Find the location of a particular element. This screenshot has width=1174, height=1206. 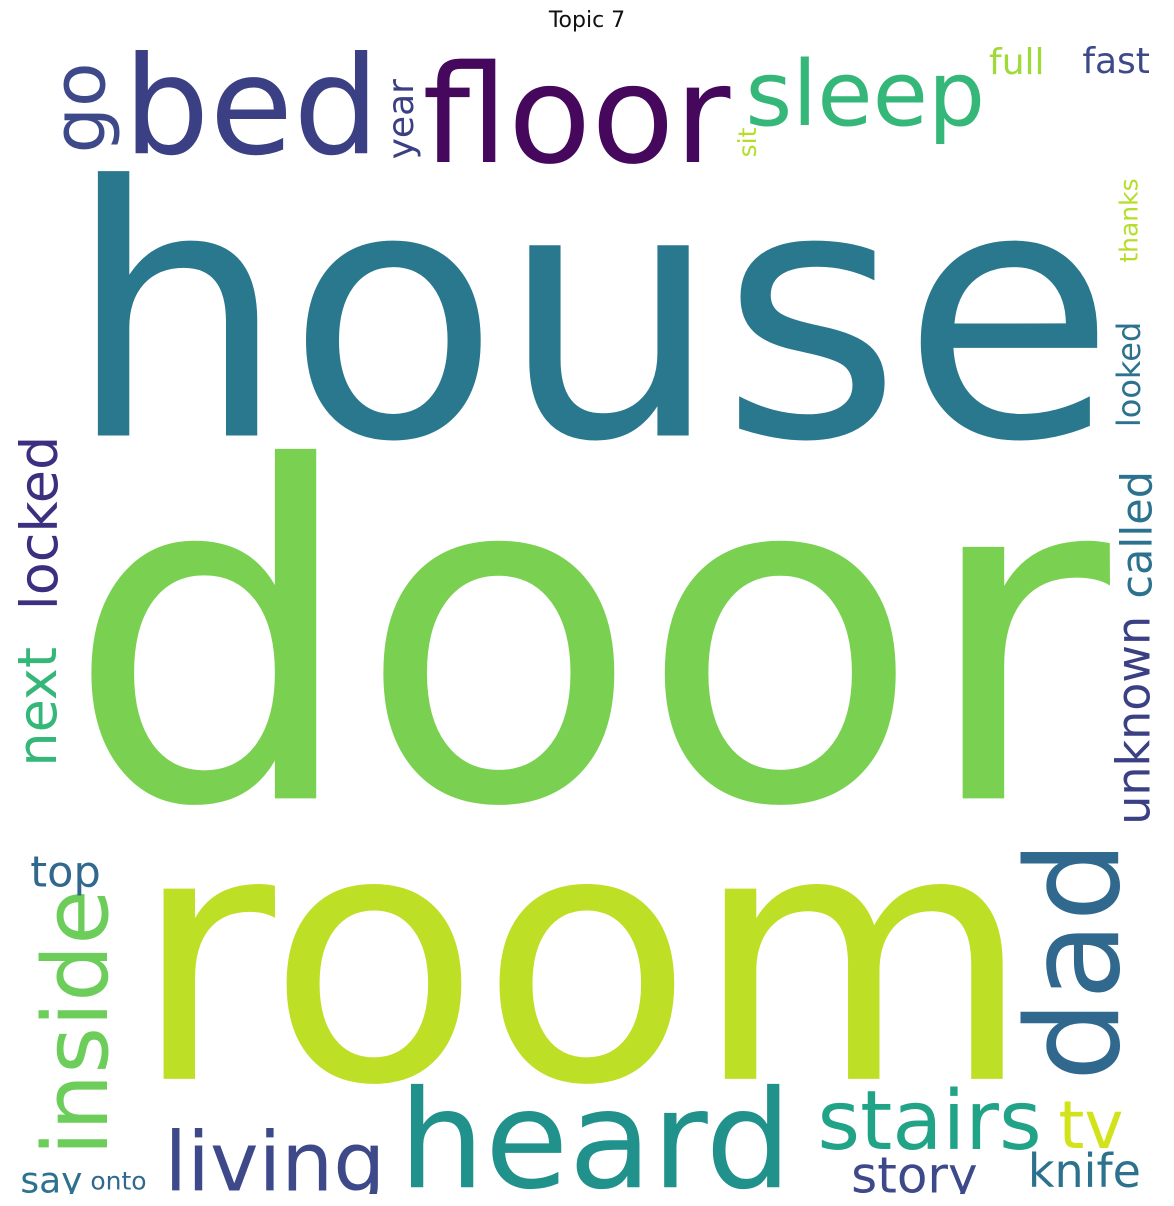

word-dad: dad is located at coordinates (1074, 960).